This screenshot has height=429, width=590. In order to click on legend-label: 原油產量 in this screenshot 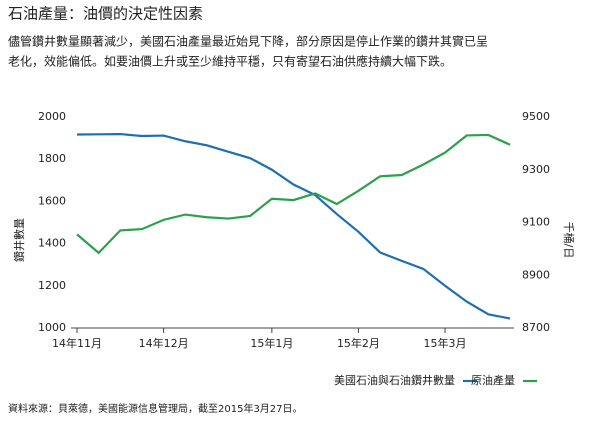, I will do `click(493, 380)`.